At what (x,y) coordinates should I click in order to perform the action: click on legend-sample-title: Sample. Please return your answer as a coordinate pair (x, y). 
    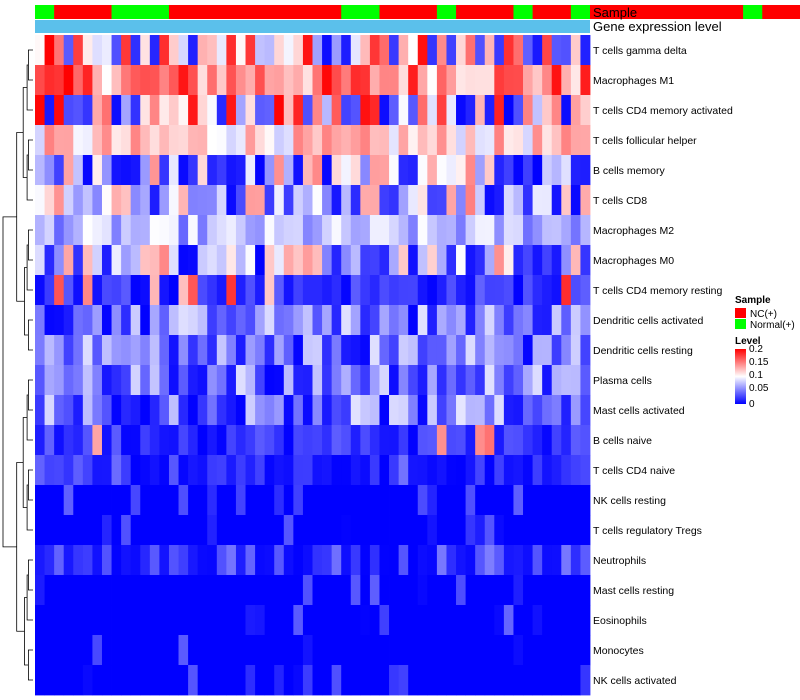
    Looking at the image, I should click on (753, 300).